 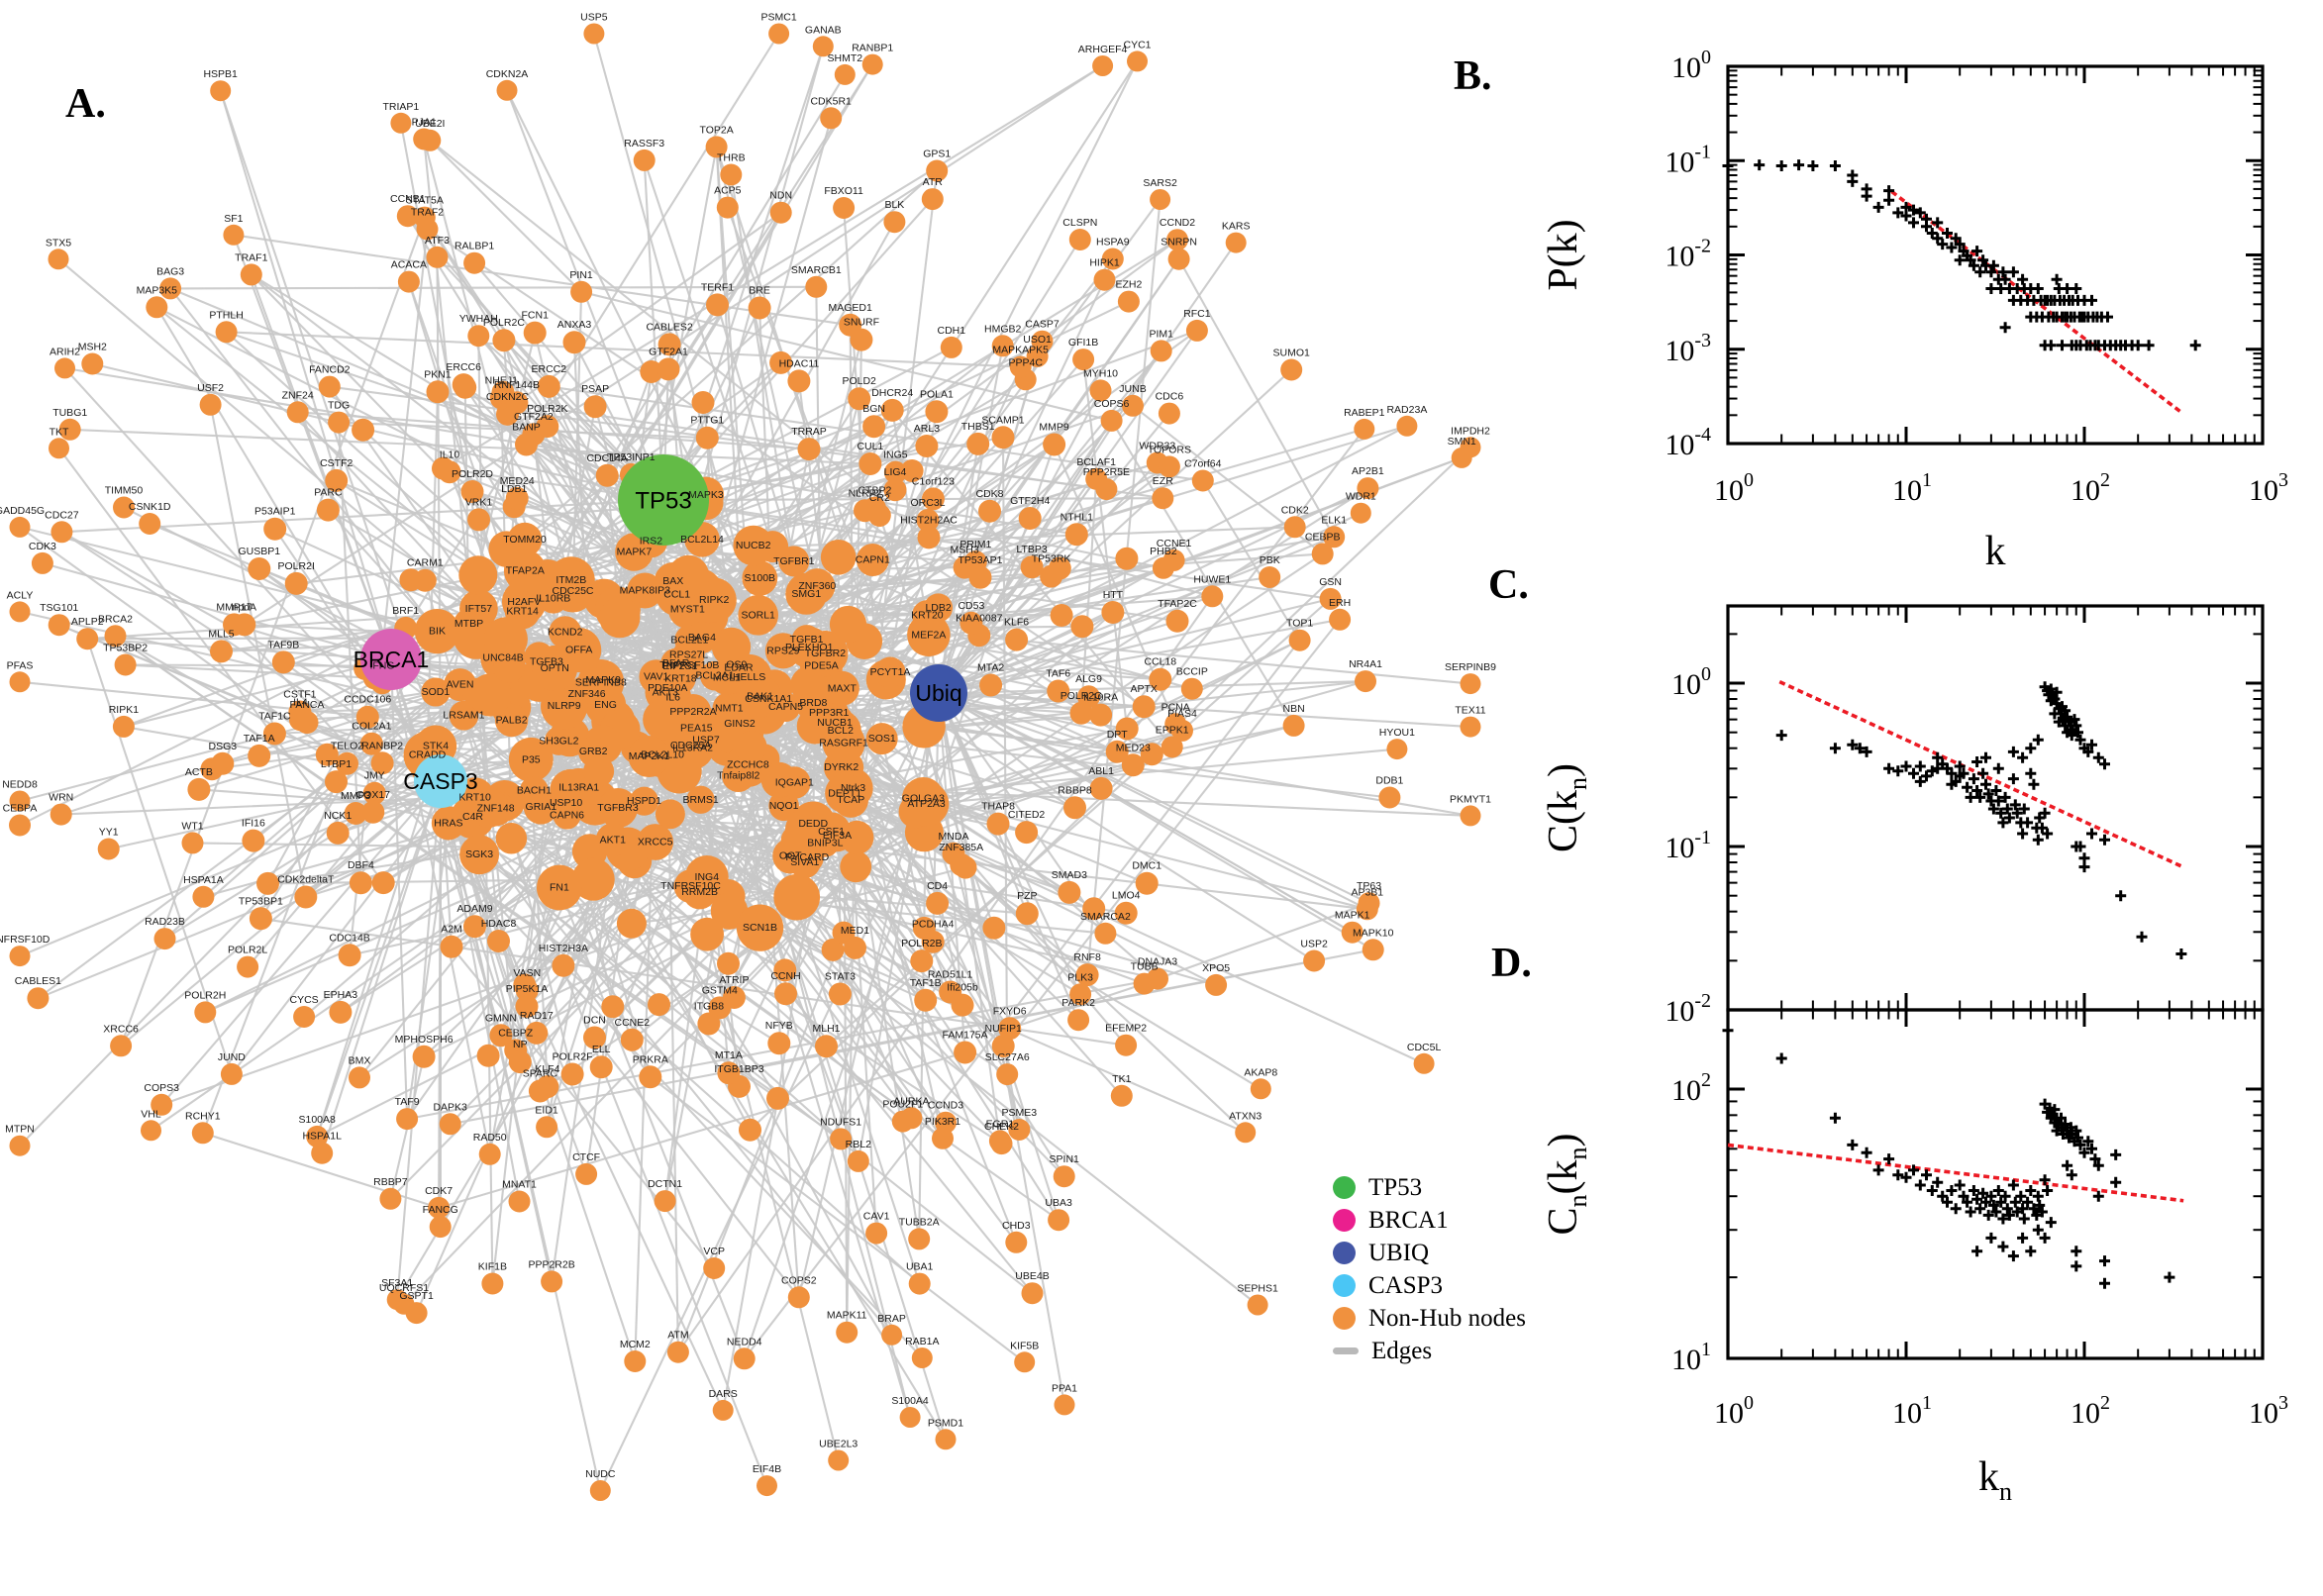 What do you see at coordinates (744, 1341) in the screenshot?
I see `gene-label: NEDD4` at bounding box center [744, 1341].